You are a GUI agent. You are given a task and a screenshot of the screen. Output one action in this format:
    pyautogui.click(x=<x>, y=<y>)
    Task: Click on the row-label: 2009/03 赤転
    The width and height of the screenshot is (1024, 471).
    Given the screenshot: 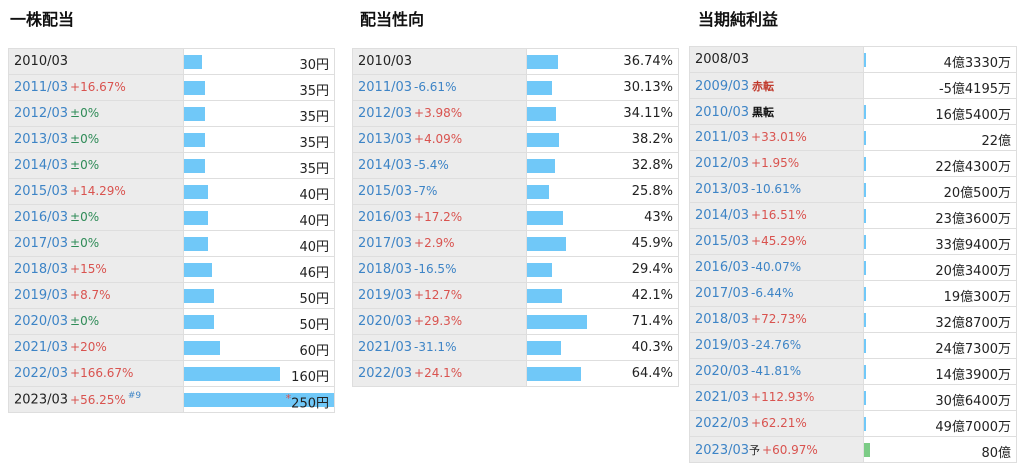 What is the action you would take?
    pyautogui.click(x=776, y=85)
    